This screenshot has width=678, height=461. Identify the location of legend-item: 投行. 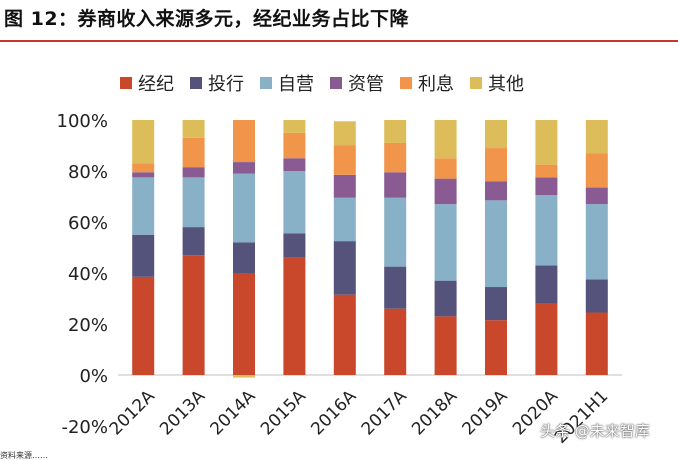
(217, 83).